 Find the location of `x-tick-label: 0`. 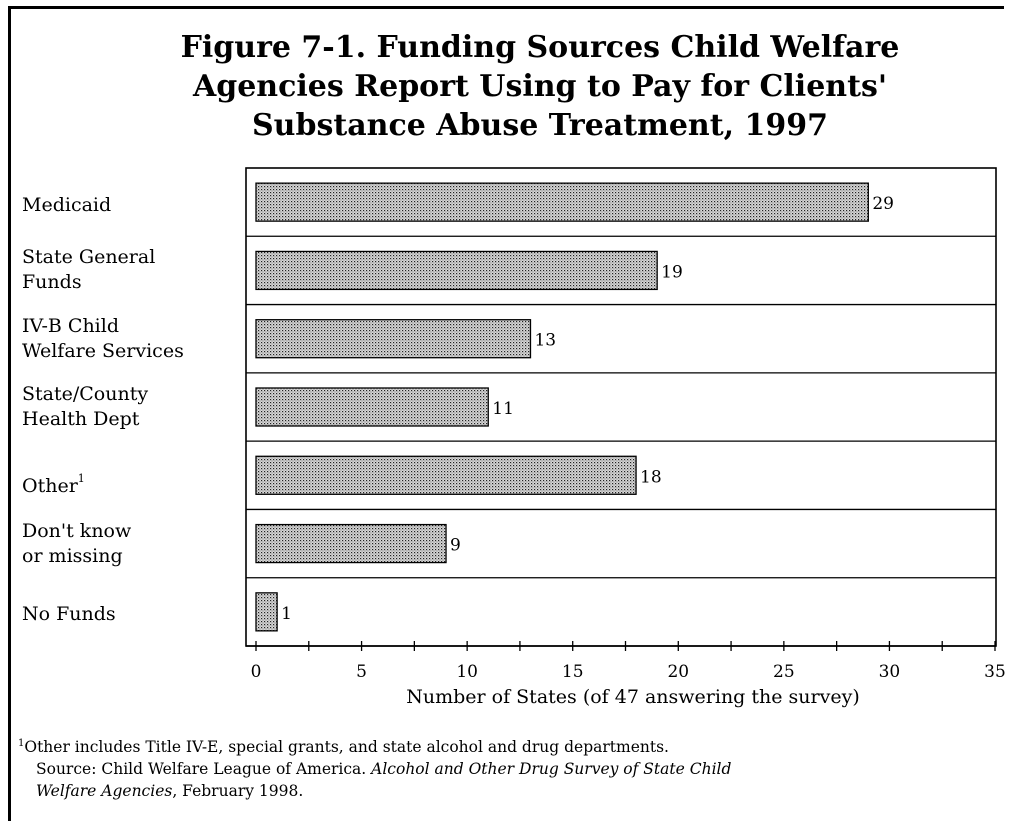

x-tick-label: 0 is located at coordinates (256, 672).